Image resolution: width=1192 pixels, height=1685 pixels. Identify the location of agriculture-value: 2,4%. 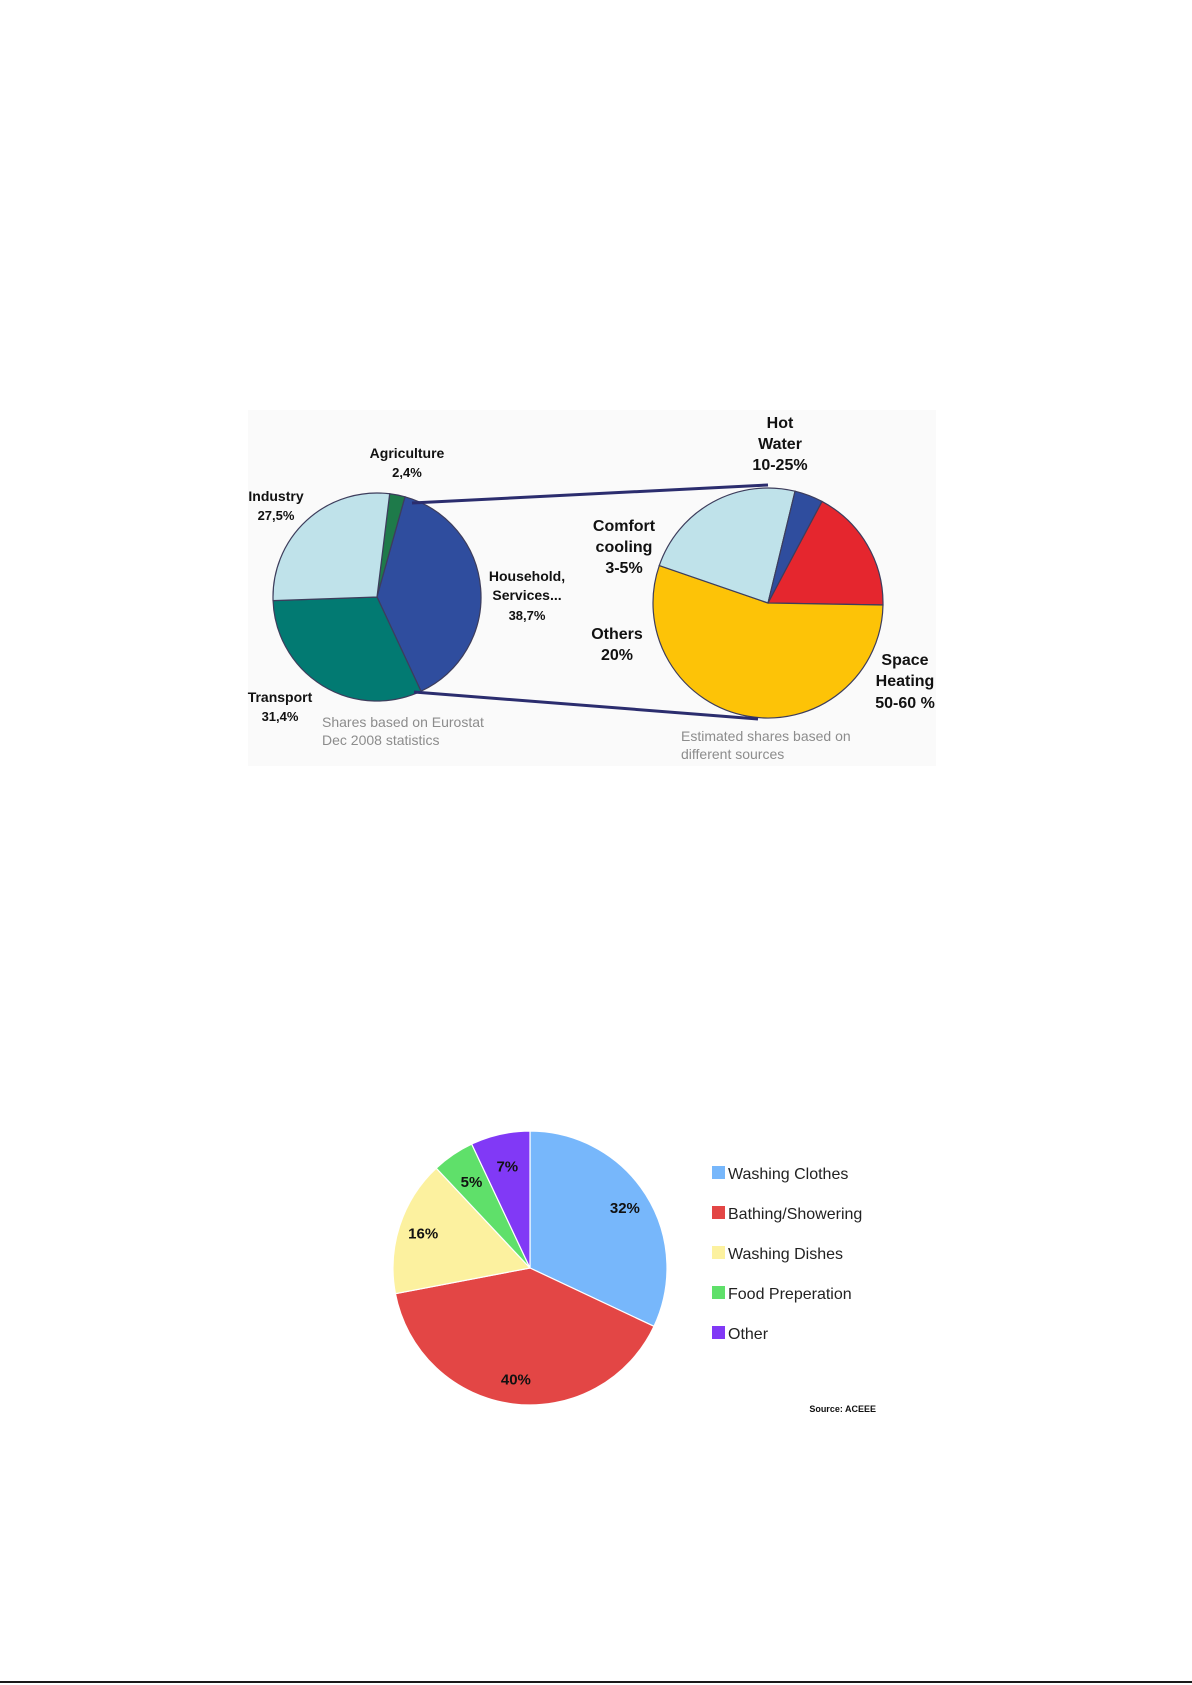
(407, 472).